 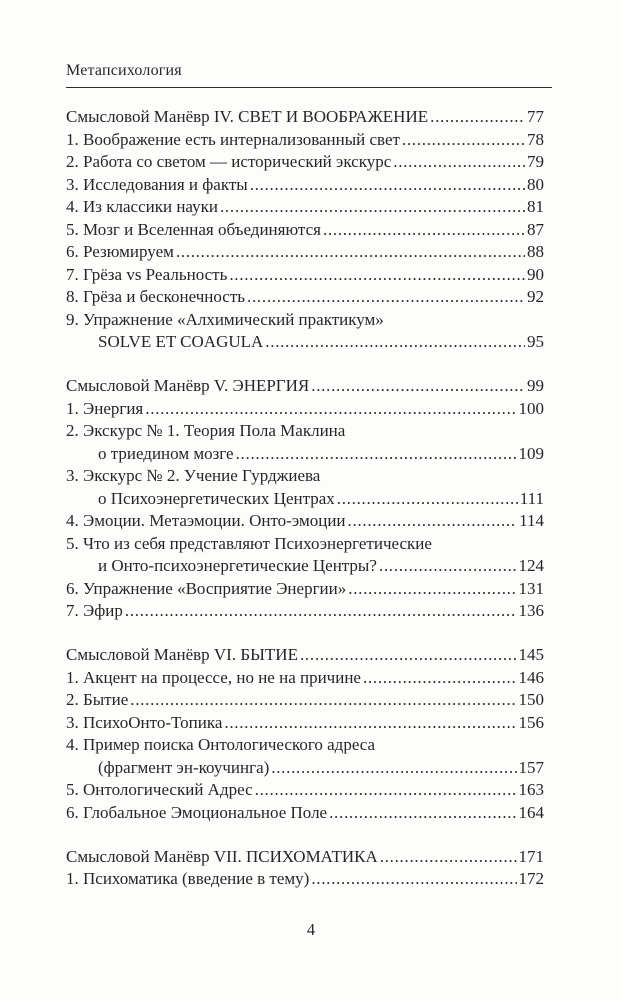 I want to click on toc-entry: 4. Пример поиска Онтологического адреса, so click(x=309, y=745).